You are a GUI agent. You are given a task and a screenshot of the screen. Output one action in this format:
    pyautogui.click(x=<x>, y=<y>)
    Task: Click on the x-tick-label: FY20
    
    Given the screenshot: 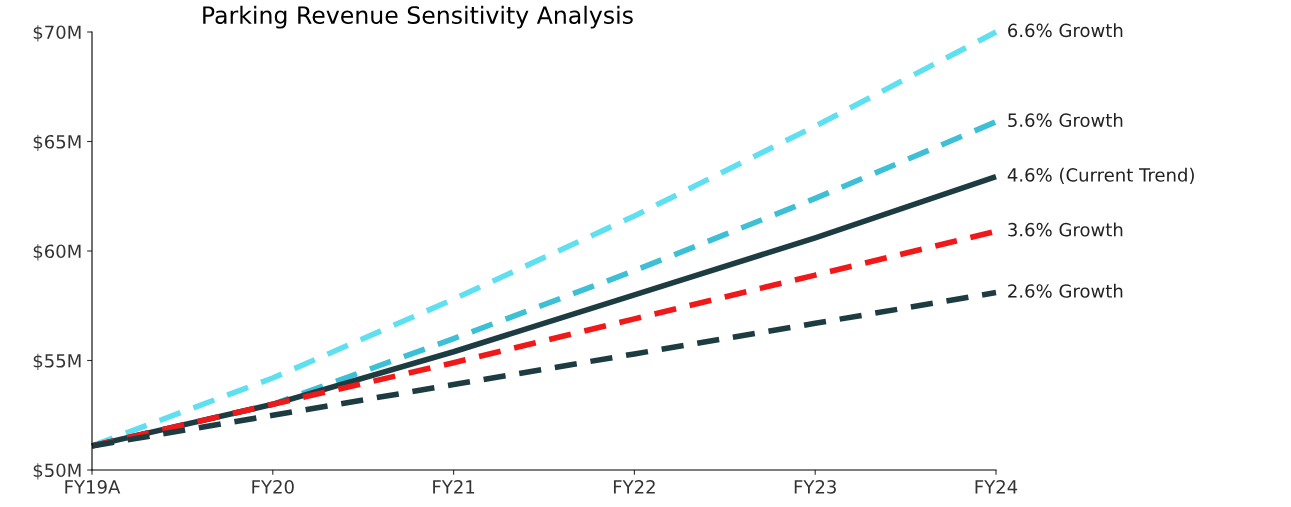 What is the action you would take?
    pyautogui.click(x=273, y=487)
    